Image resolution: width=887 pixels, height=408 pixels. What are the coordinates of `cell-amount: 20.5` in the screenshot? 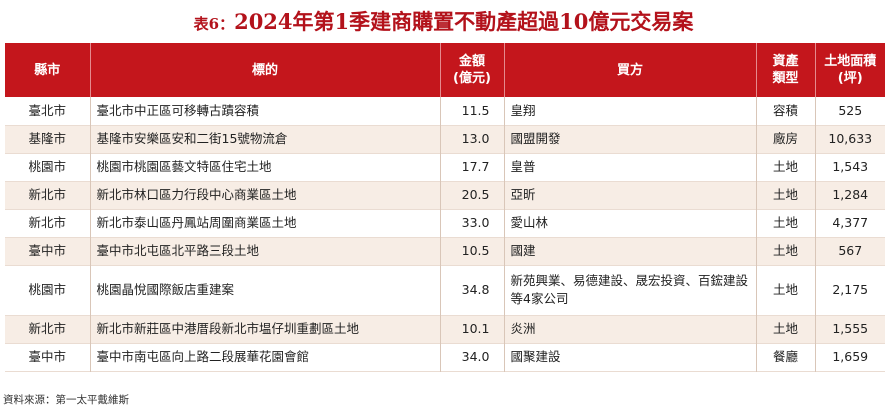 It's located at (471, 195).